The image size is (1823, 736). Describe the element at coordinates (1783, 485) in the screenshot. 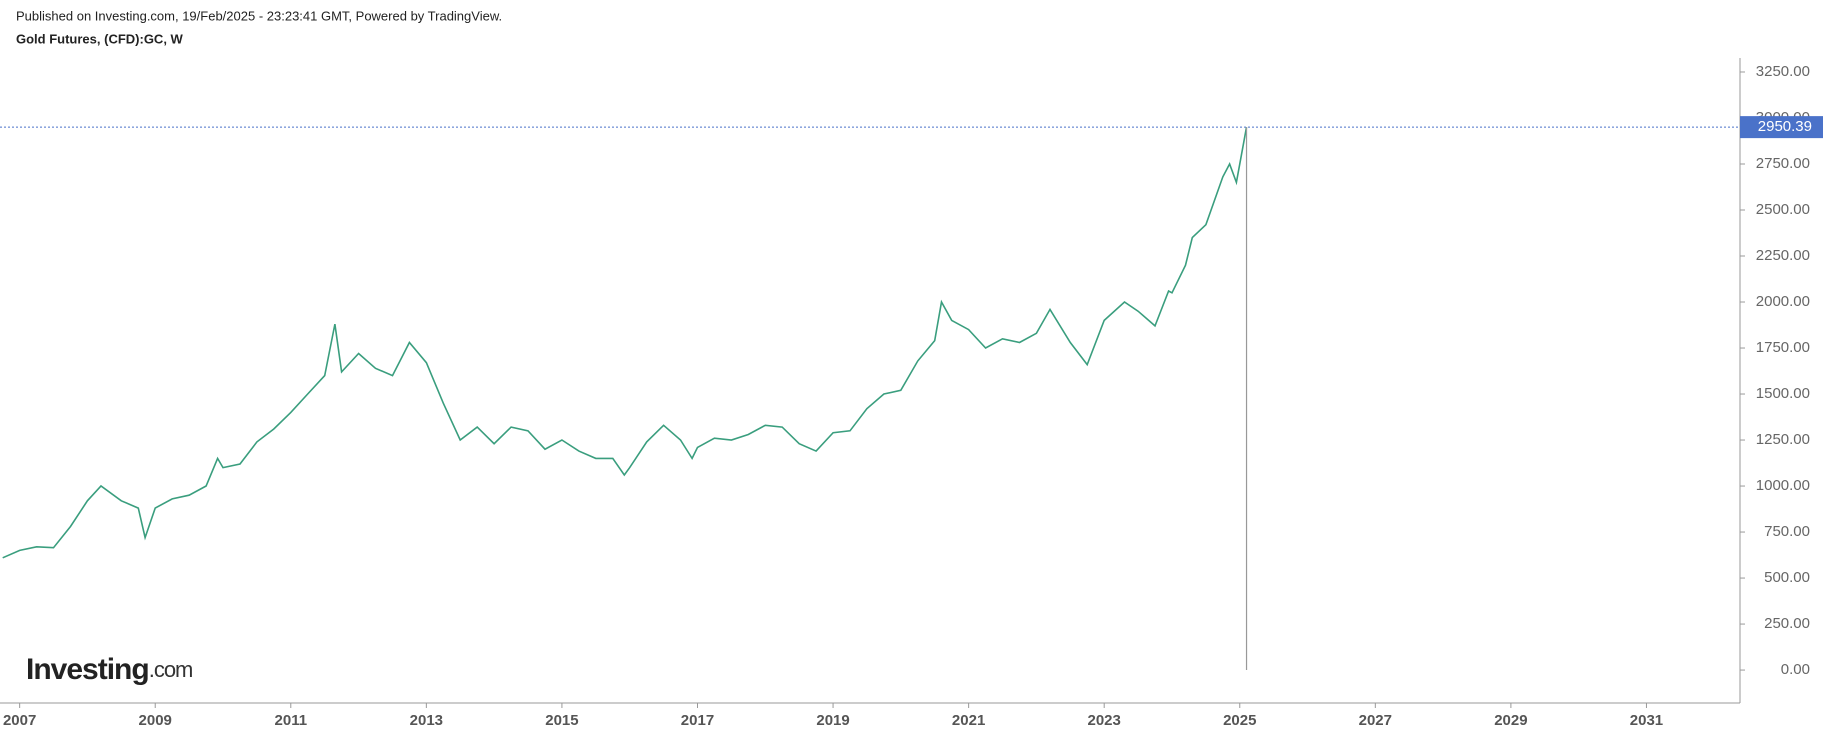

I see `y-tick-label: 1000.00` at that location.